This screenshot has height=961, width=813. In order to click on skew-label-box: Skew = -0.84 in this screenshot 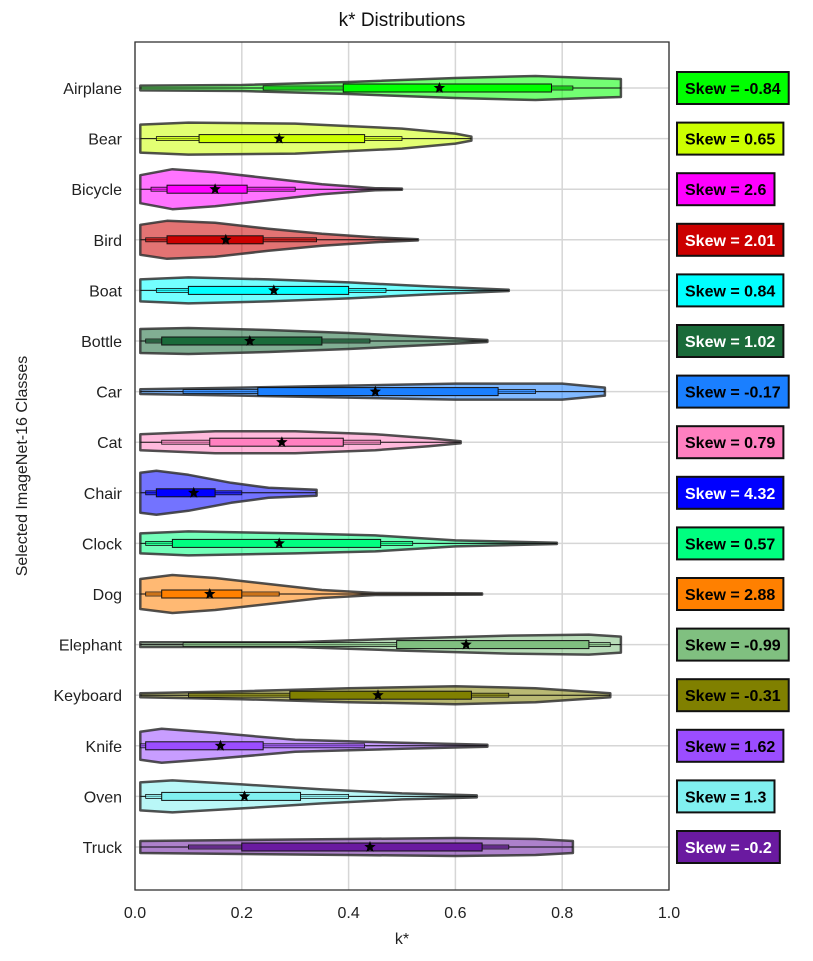, I will do `click(733, 88)`.